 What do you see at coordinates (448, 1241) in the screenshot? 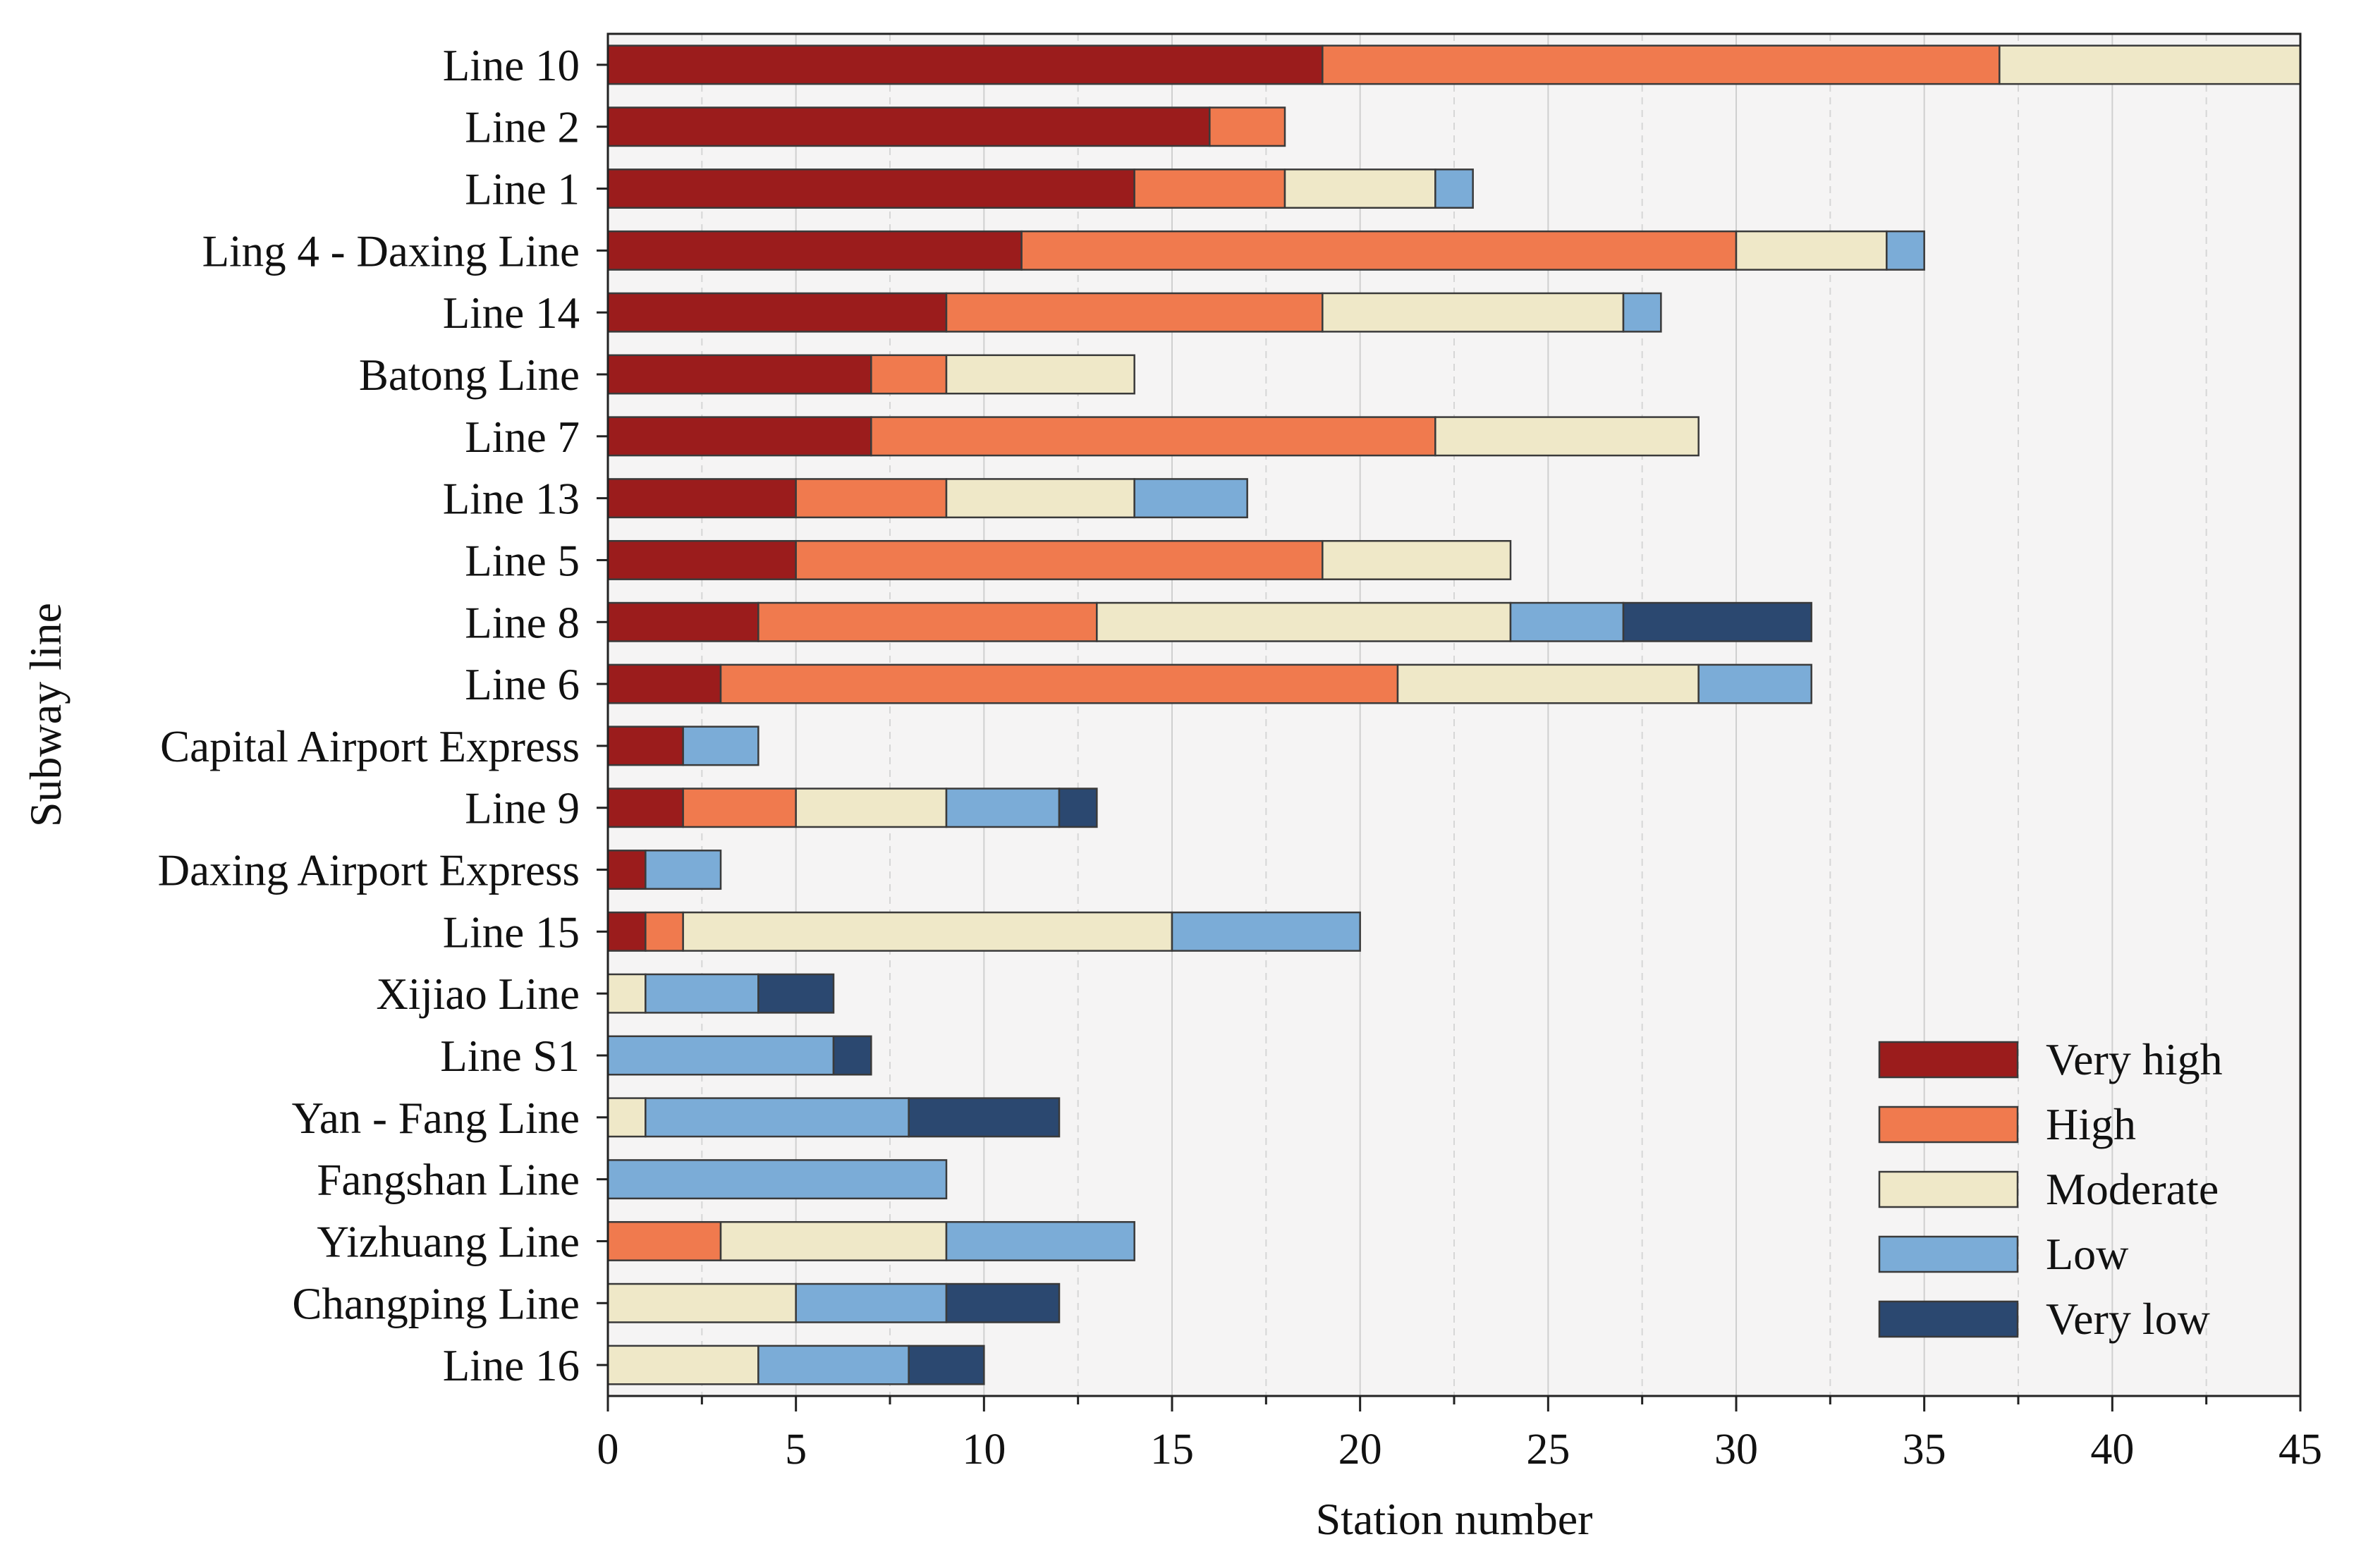
I see `y-category-label: Yizhuang Line` at bounding box center [448, 1241].